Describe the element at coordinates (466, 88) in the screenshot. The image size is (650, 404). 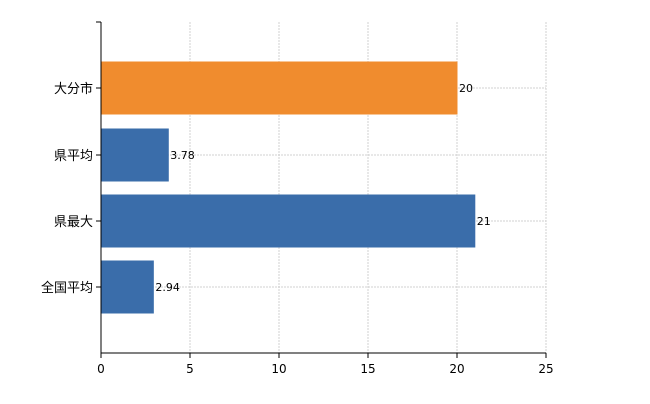
I see `data-label: 20` at that location.